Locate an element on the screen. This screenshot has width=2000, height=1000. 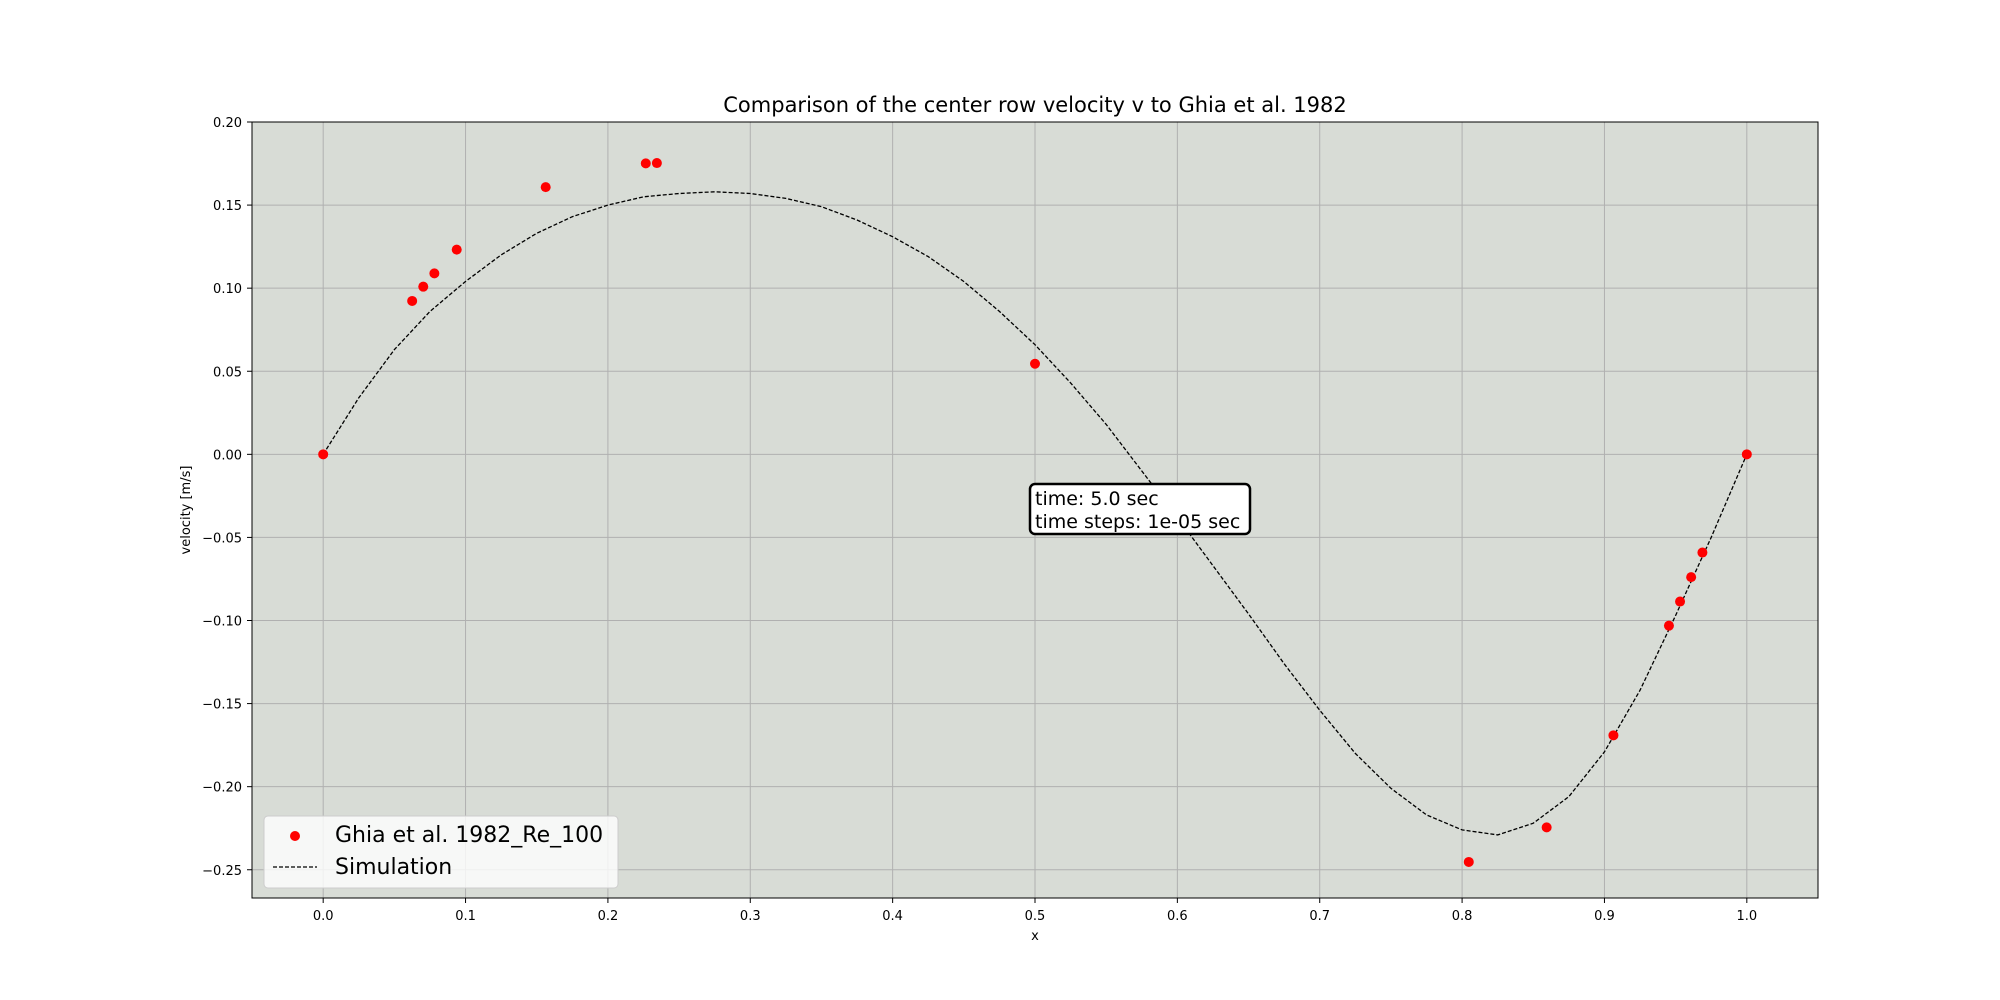
x-tick-label: 0.8 is located at coordinates (1462, 916).